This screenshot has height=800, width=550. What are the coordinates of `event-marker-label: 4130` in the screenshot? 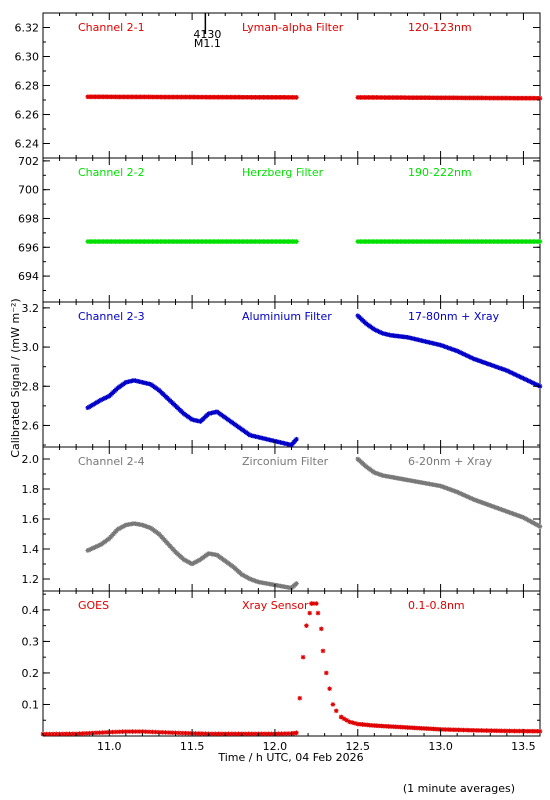 It's located at (207, 34).